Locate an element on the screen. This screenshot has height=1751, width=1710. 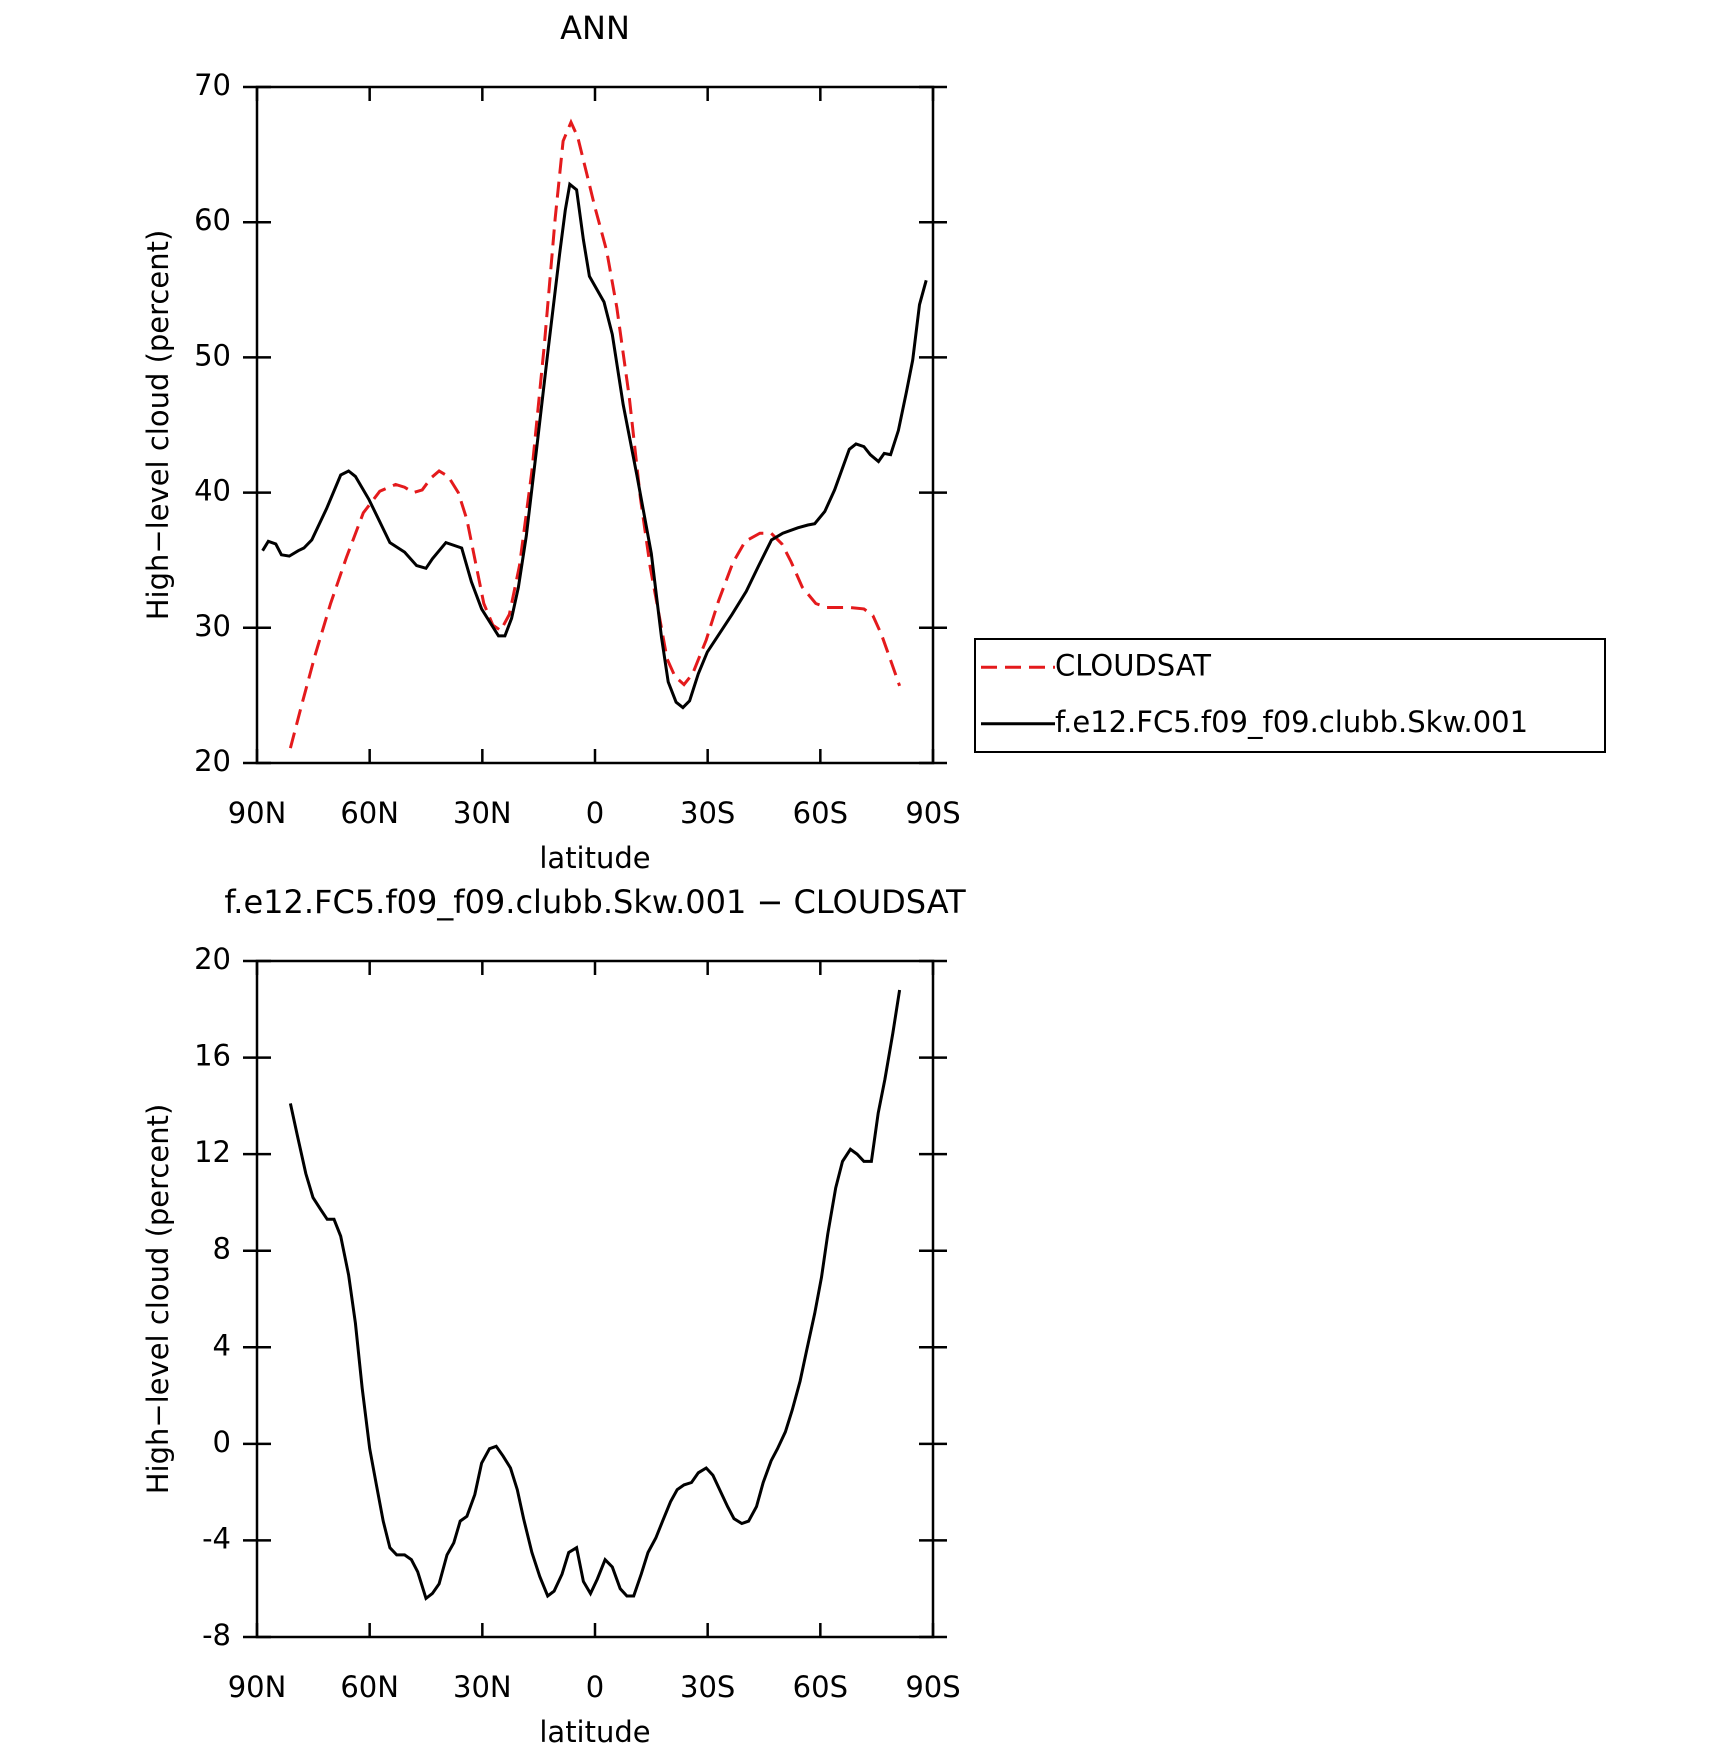
y-tick-label: 60 is located at coordinates (212, 220).